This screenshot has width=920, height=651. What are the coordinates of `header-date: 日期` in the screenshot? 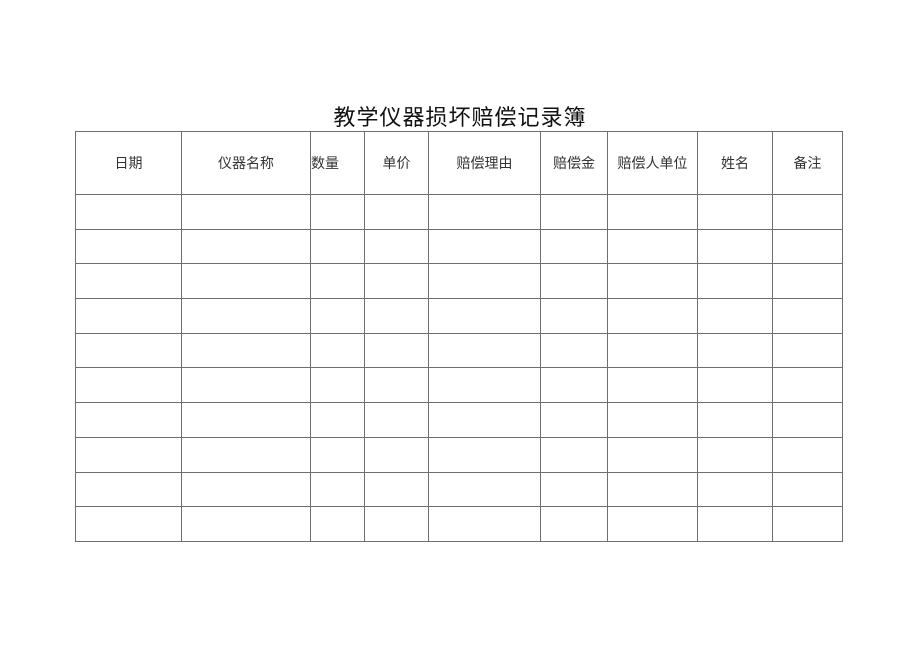 It's located at (128, 163).